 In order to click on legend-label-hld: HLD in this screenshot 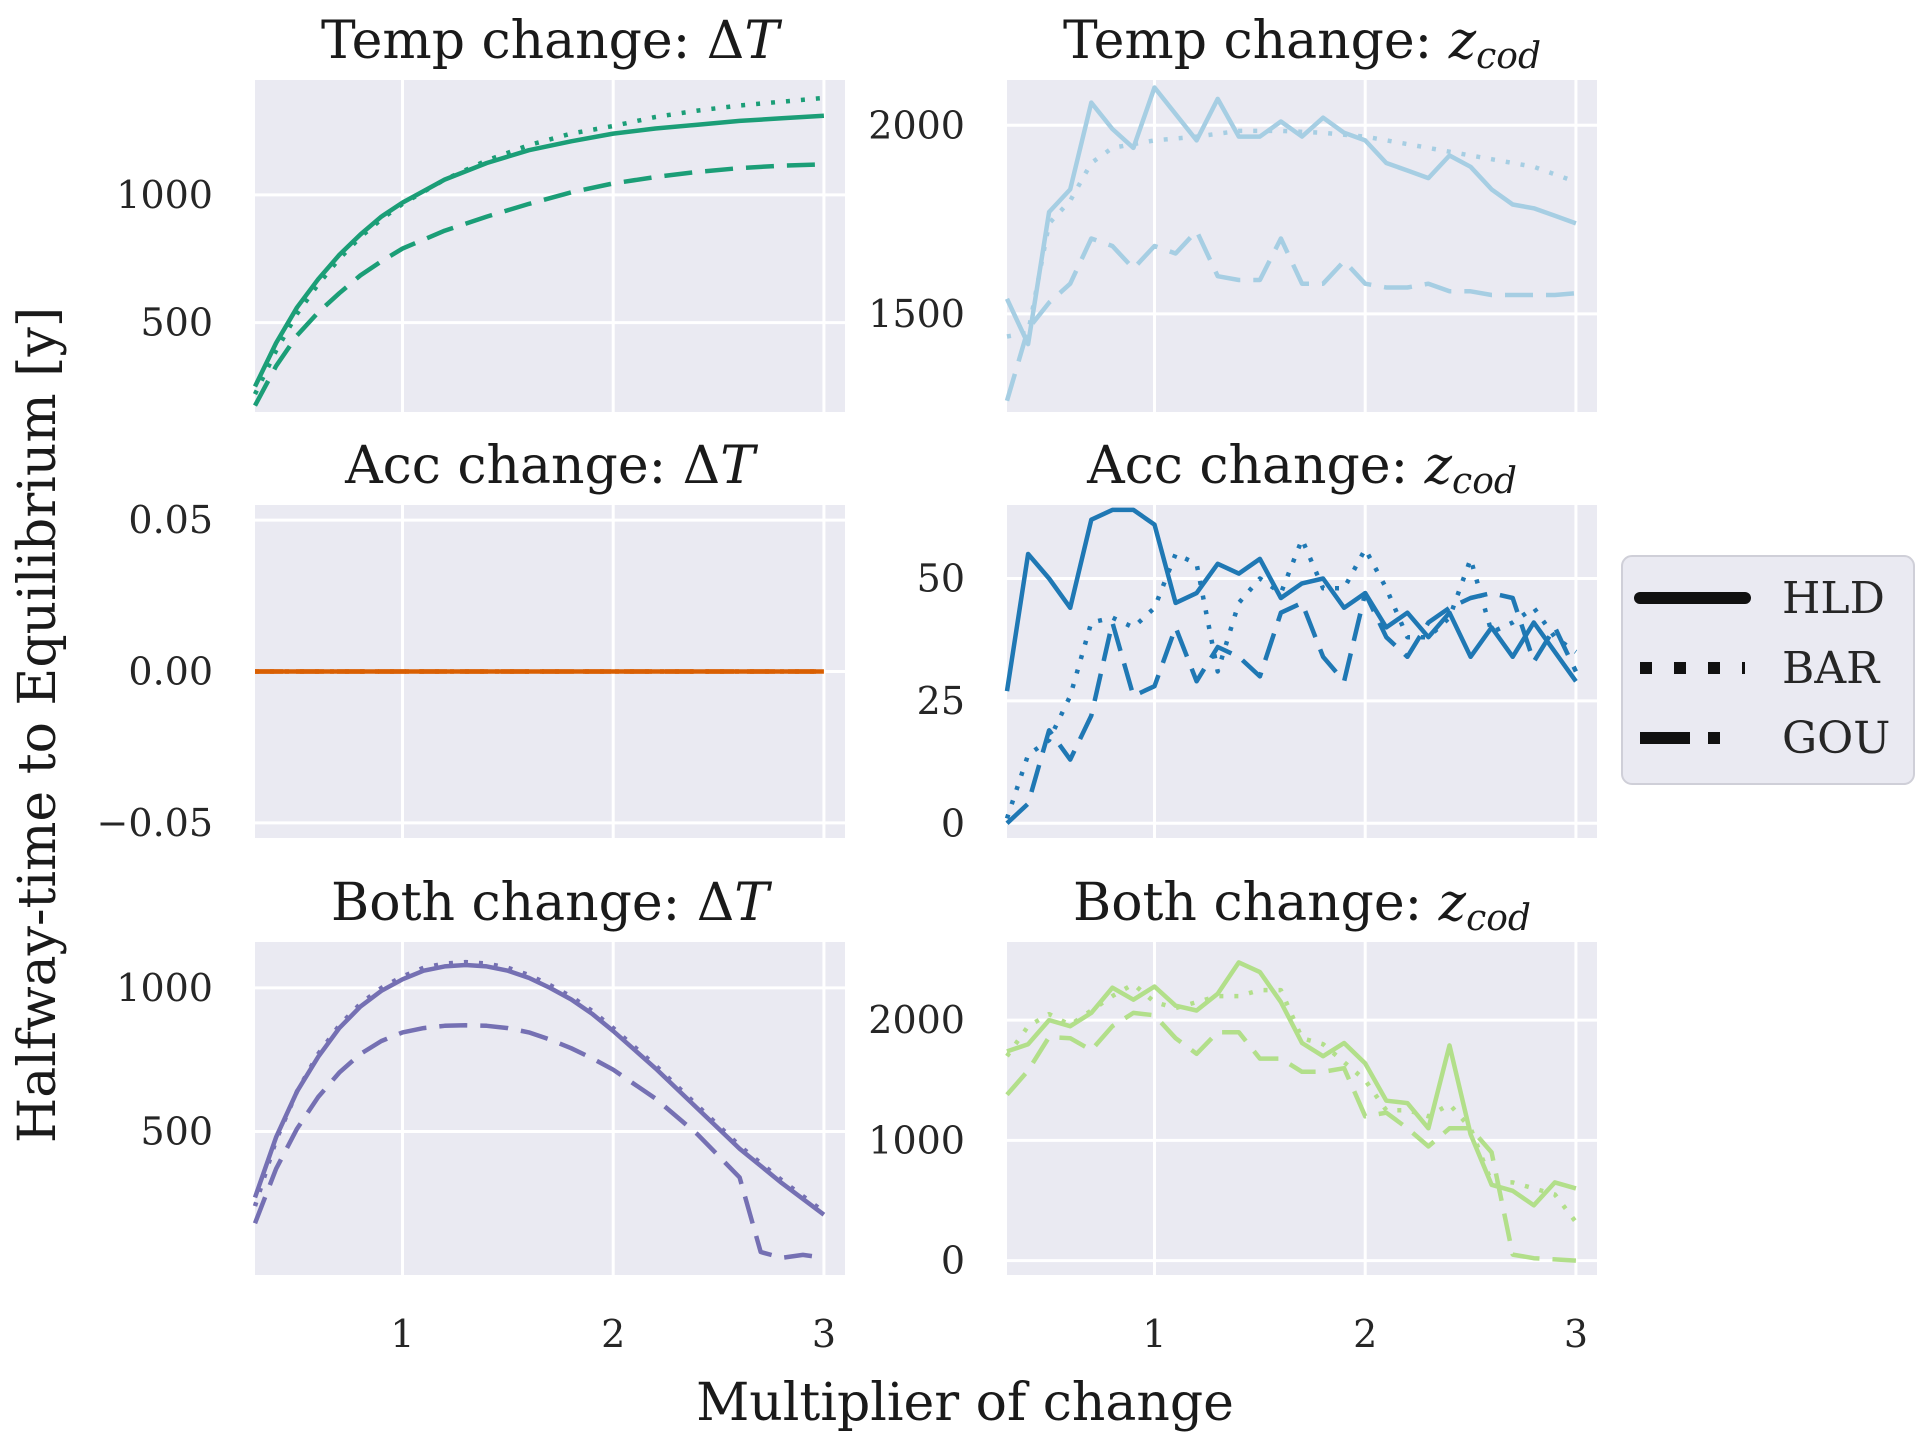, I will do `click(1833, 598)`.